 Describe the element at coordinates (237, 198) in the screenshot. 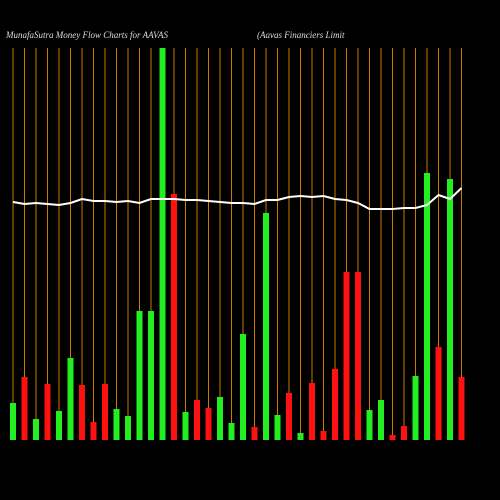

I see `money-flow-line` at that location.